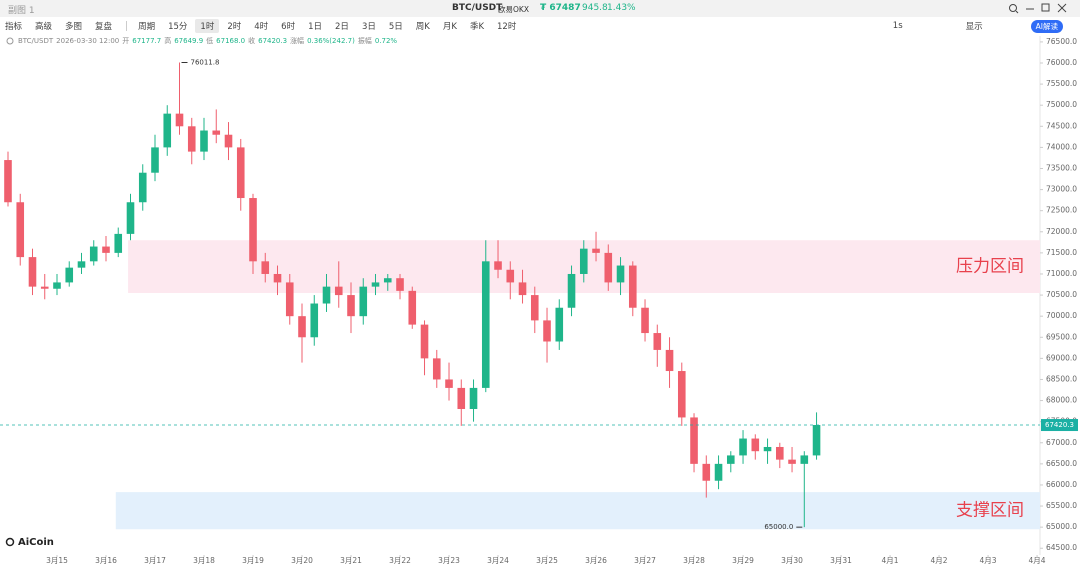 The image size is (1080, 570). Describe the element at coordinates (74, 27) in the screenshot. I see `tool-button: 多图` at that location.